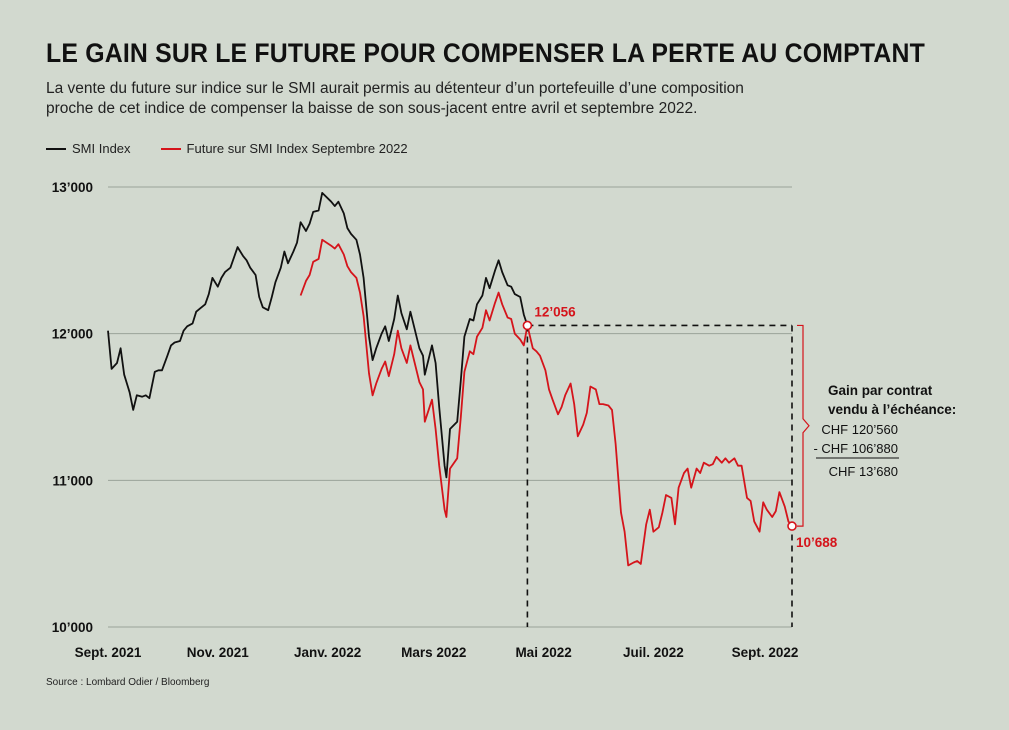 The height and width of the screenshot is (730, 1009). Describe the element at coordinates (72, 187) in the screenshot. I see `y-tick-label: 13’000` at that location.